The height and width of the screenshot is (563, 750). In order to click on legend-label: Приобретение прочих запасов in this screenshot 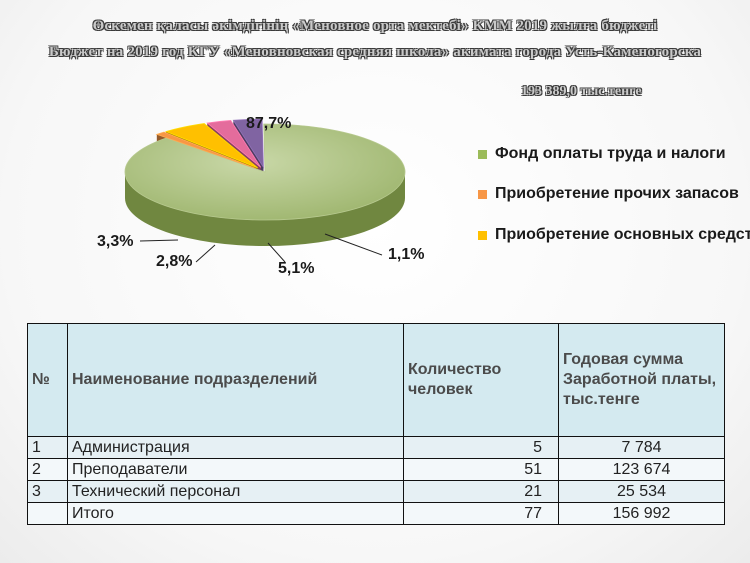, I will do `click(617, 193)`.